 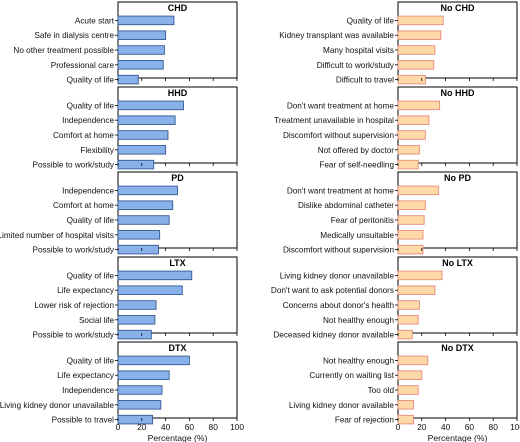 I want to click on panel-title: No LTX, so click(x=457, y=263).